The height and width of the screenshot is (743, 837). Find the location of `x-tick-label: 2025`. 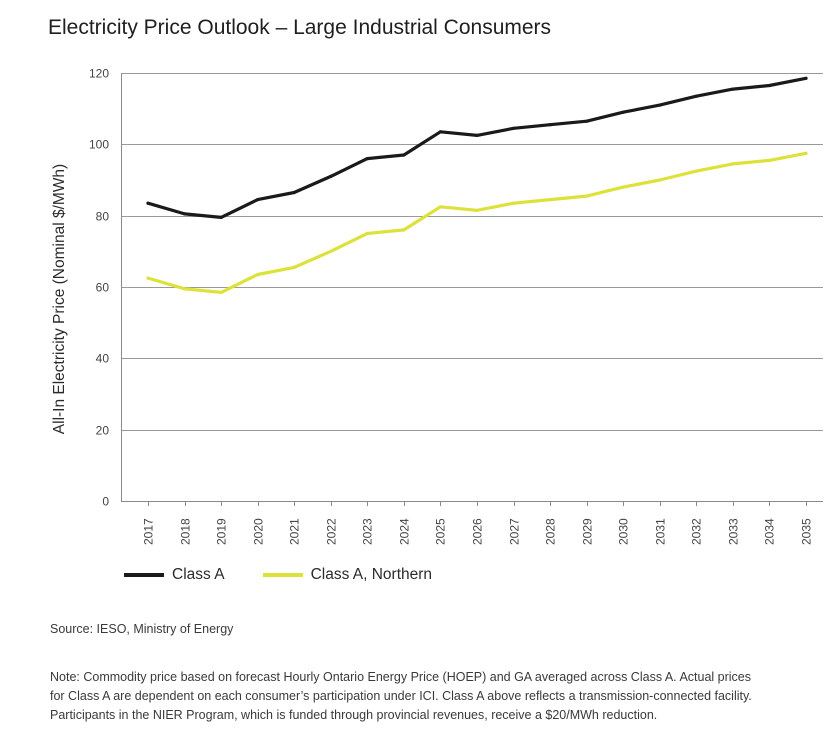

x-tick-label: 2025 is located at coordinates (441, 531).